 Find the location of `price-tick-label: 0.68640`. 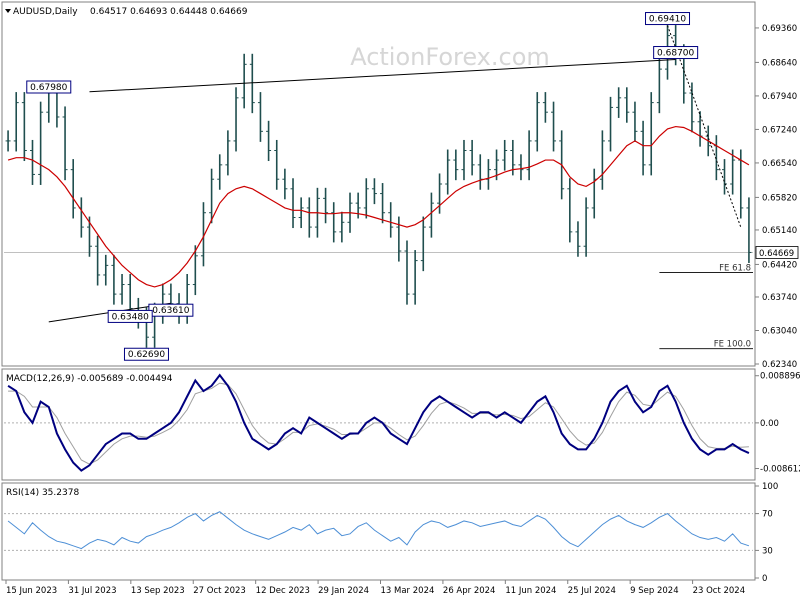

price-tick-label: 0.68640 is located at coordinates (779, 63).